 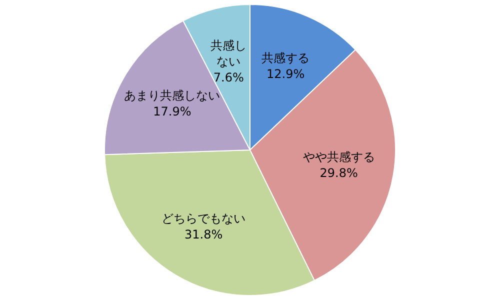 I want to click on data-label: 29.8%, so click(x=339, y=173).